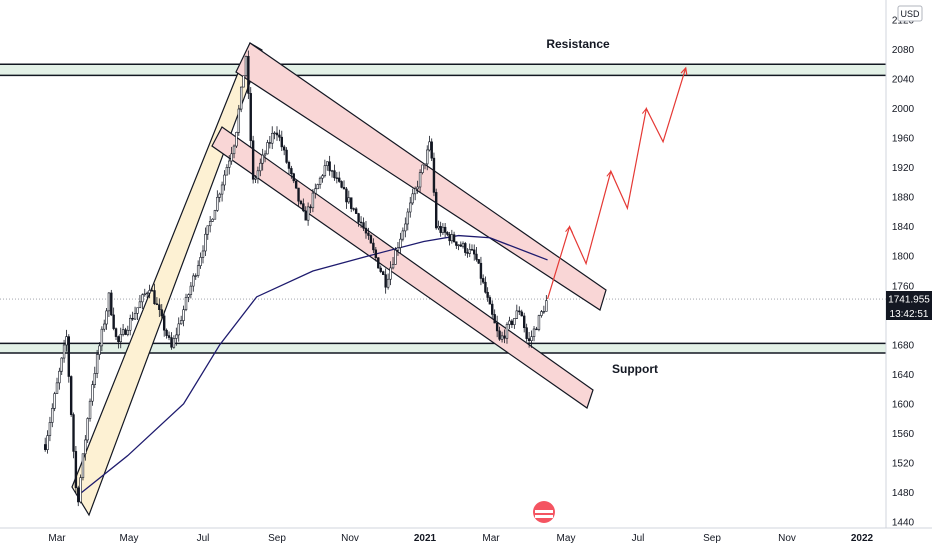  I want to click on price-tick-label: 1800, so click(903, 257).